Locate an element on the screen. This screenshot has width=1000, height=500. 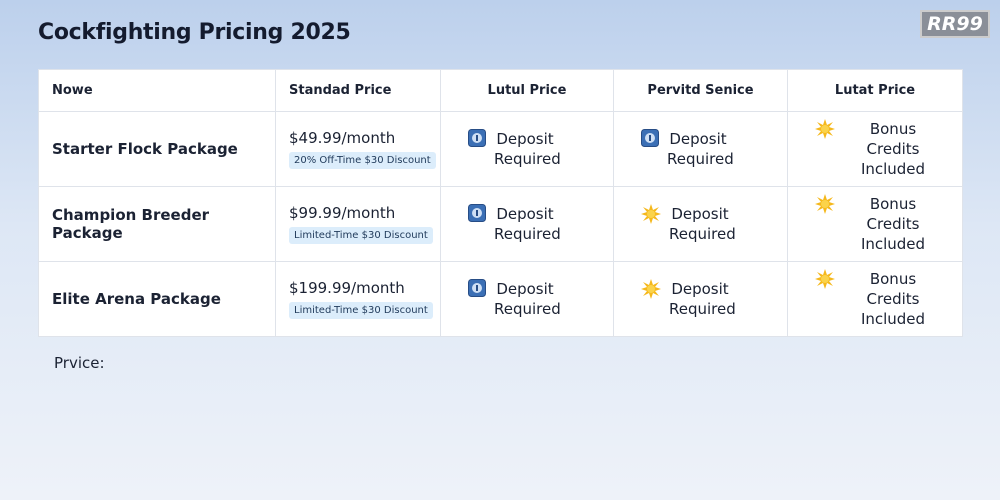
package-name: Starter Flock Package is located at coordinates (157, 149).